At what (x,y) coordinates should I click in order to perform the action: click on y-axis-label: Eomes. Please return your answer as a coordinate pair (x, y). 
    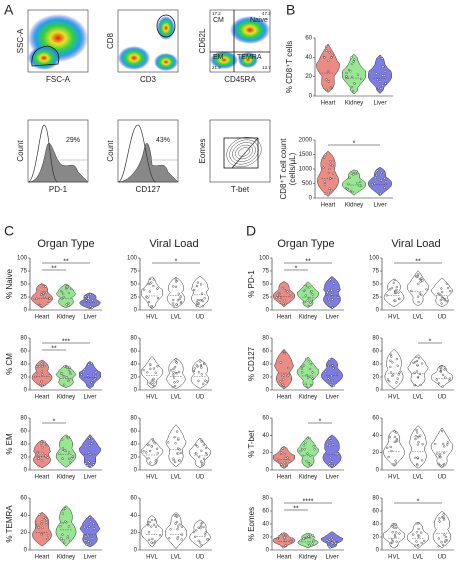
    Looking at the image, I should click on (202, 151).